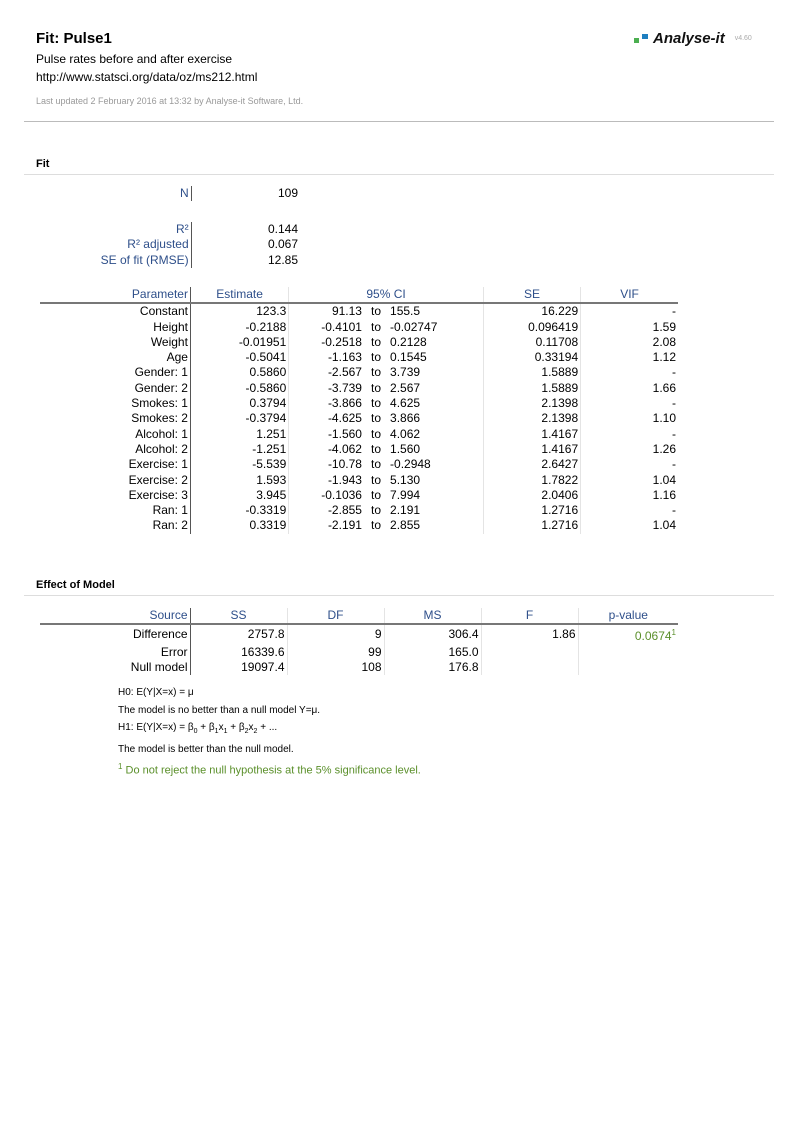  I want to click on estimate: 123.3, so click(240, 311).